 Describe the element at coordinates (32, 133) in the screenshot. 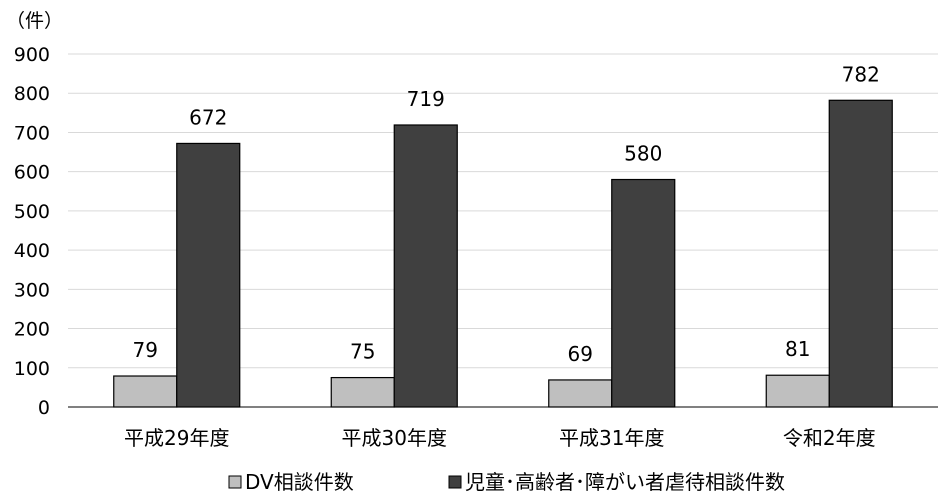

I see `y-tick-label: 700` at that location.